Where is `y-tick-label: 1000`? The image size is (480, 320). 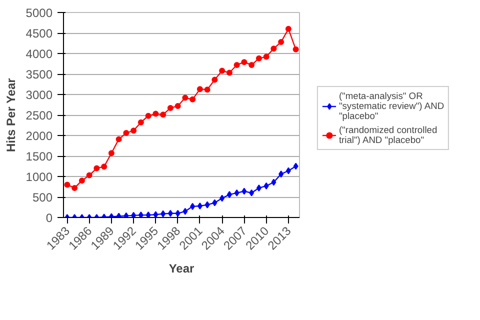 y-tick-label: 1000 is located at coordinates (39, 177).